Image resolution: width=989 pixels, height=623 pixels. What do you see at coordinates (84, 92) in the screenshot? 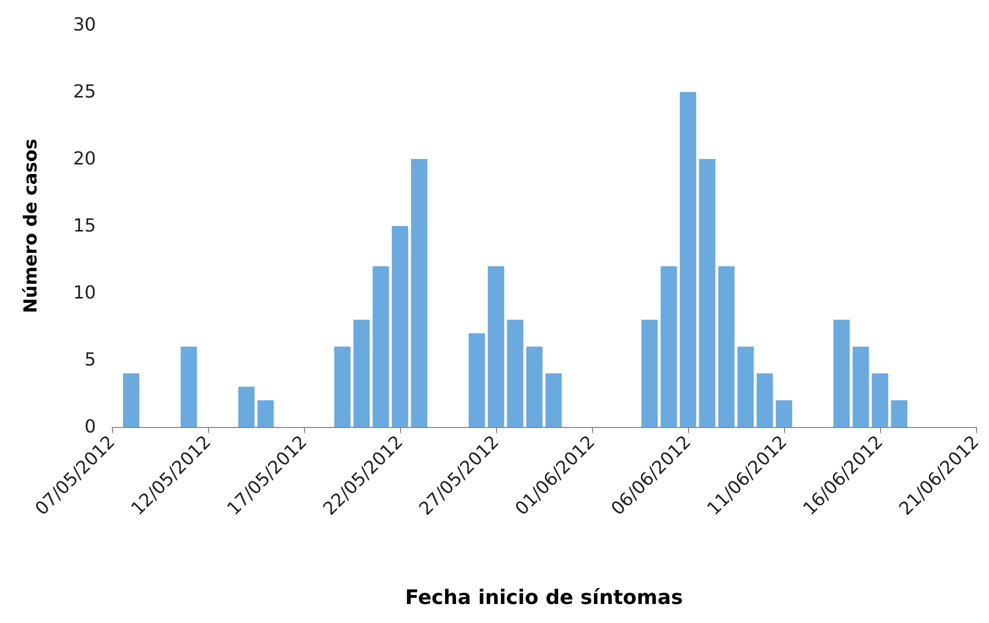
I see `y-tick-label: 25` at bounding box center [84, 92].